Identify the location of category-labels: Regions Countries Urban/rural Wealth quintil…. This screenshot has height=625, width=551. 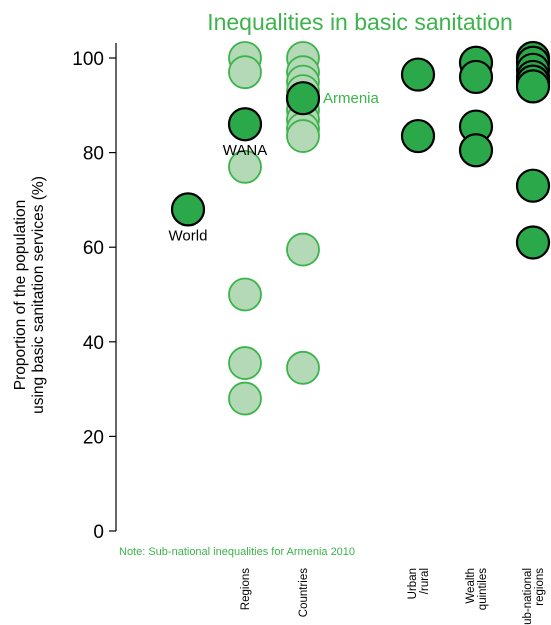
(393, 596).